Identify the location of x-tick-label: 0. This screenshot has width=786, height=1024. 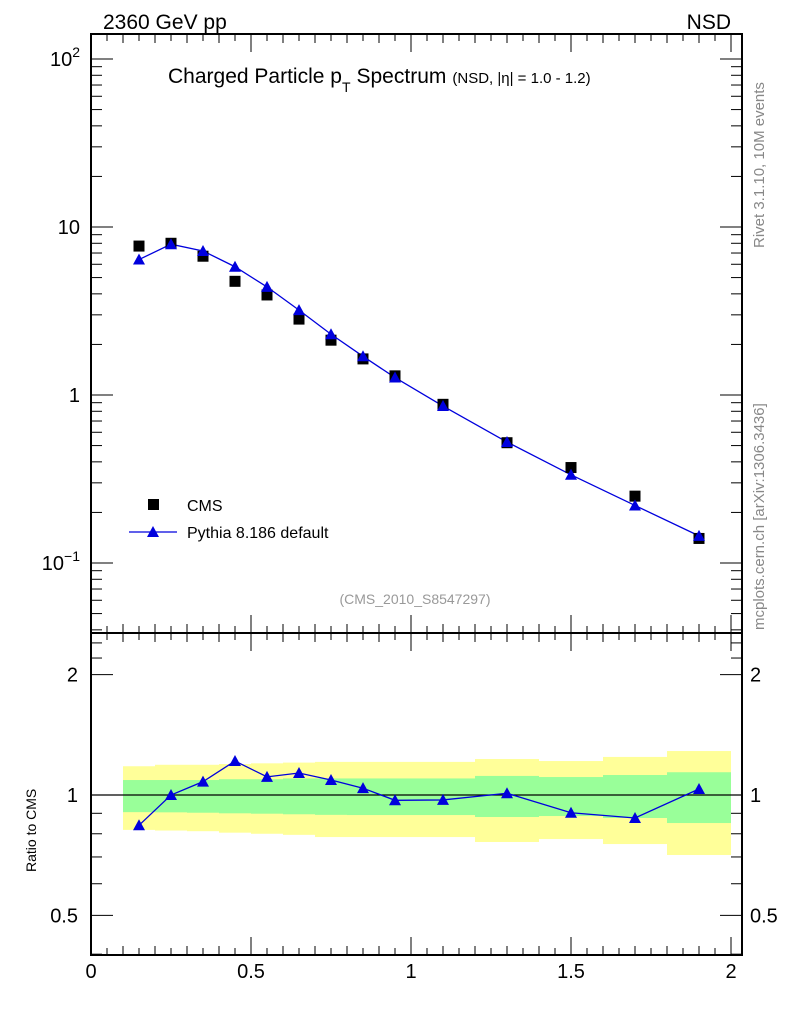
(90, 972).